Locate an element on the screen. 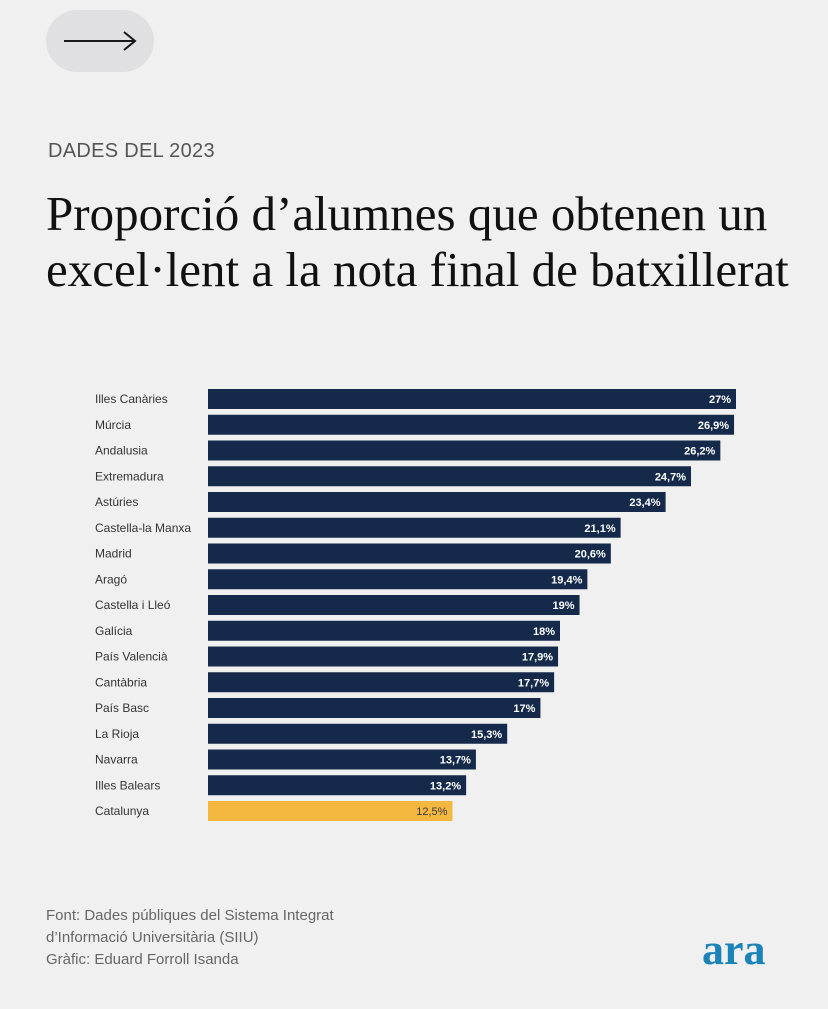  category-label: Aragó is located at coordinates (111, 579).